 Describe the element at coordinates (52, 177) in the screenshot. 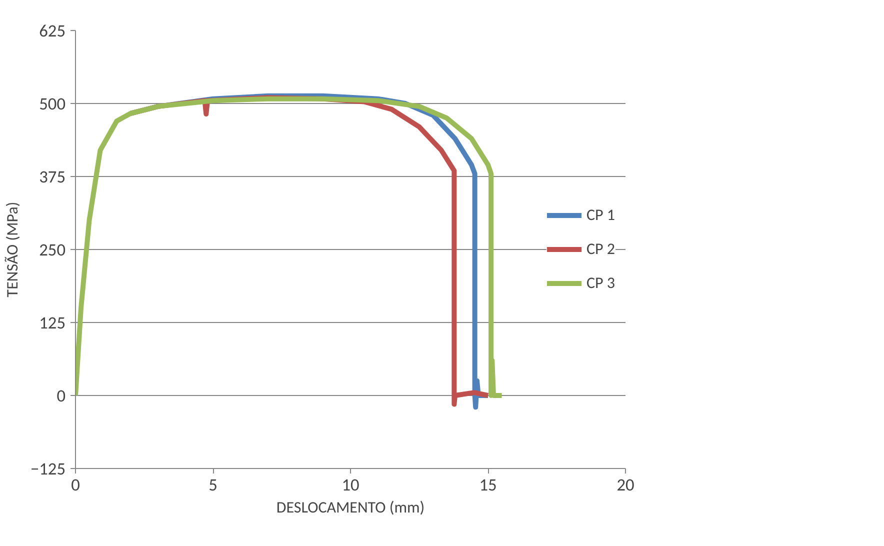

I see `y-tick-label: 375` at that location.